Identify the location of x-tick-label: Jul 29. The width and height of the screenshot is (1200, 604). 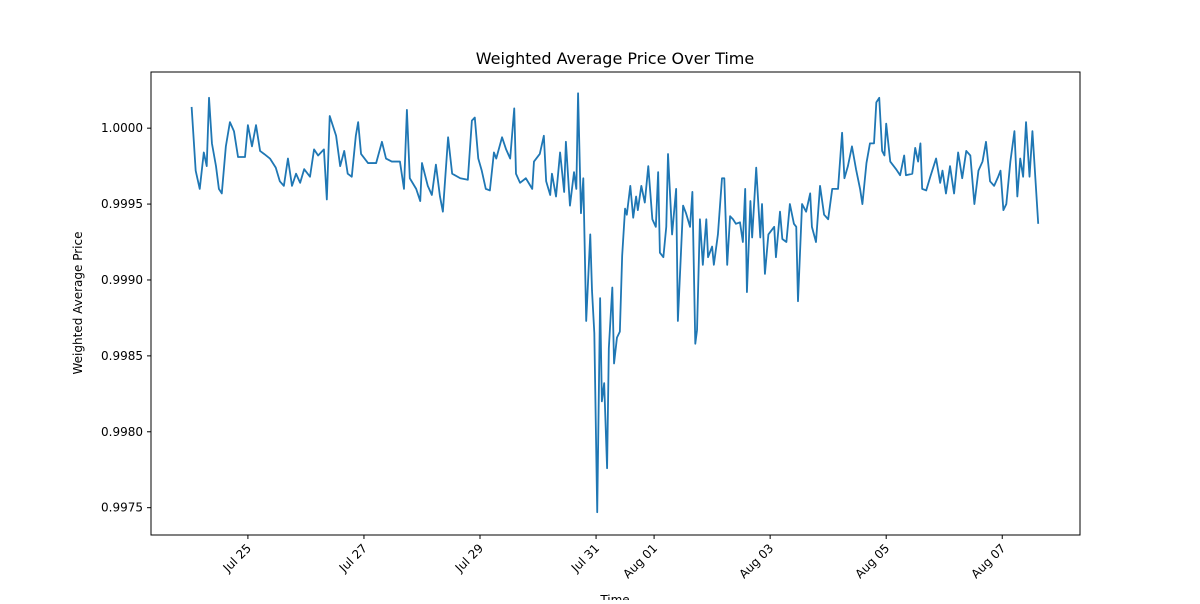
(469, 558).